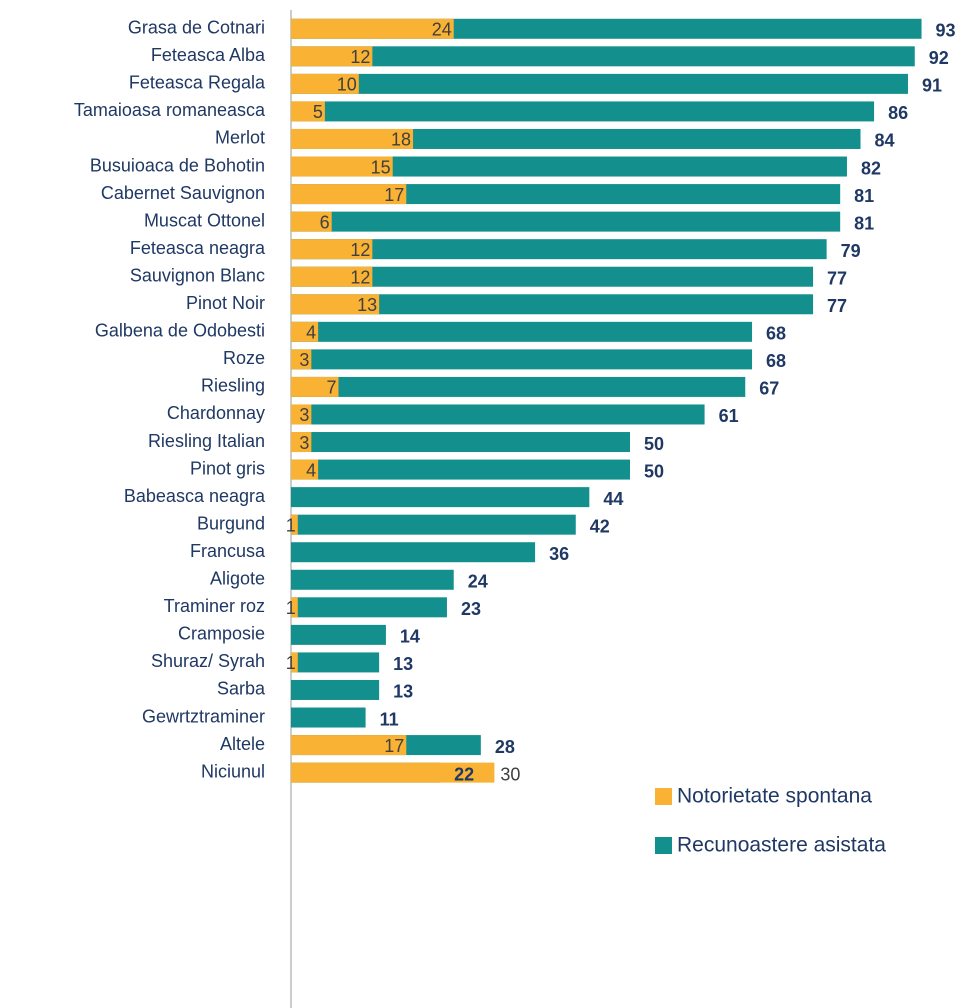 Image resolution: width=969 pixels, height=1008 pixels. What do you see at coordinates (183, 193) in the screenshot?
I see `category-label: Cabernet Sauvignon` at bounding box center [183, 193].